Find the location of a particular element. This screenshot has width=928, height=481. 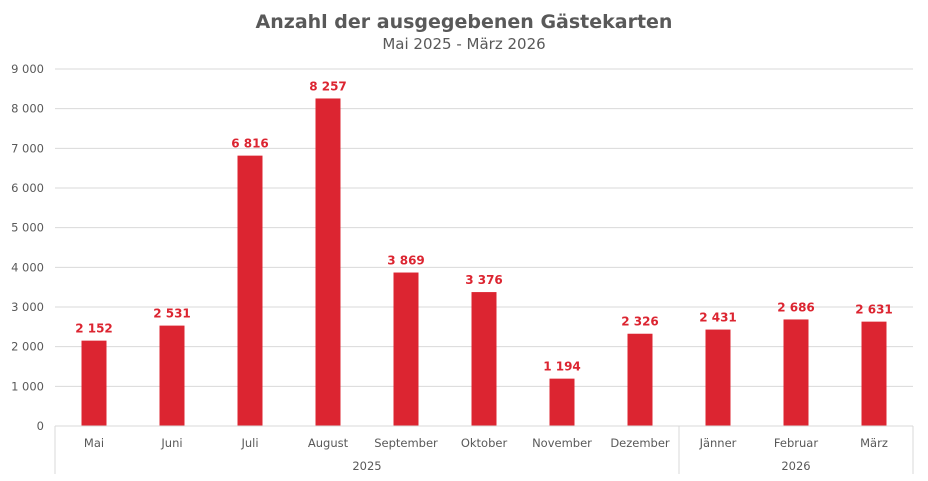

data-label: 2 531 is located at coordinates (172, 314).